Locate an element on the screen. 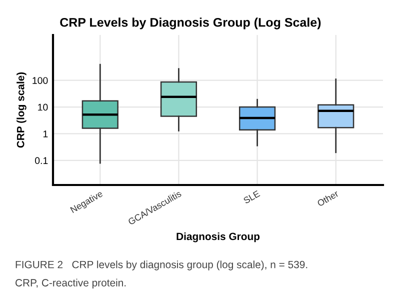 The image size is (412, 303). x-axis-title: Diagnosis Group is located at coordinates (218, 237).